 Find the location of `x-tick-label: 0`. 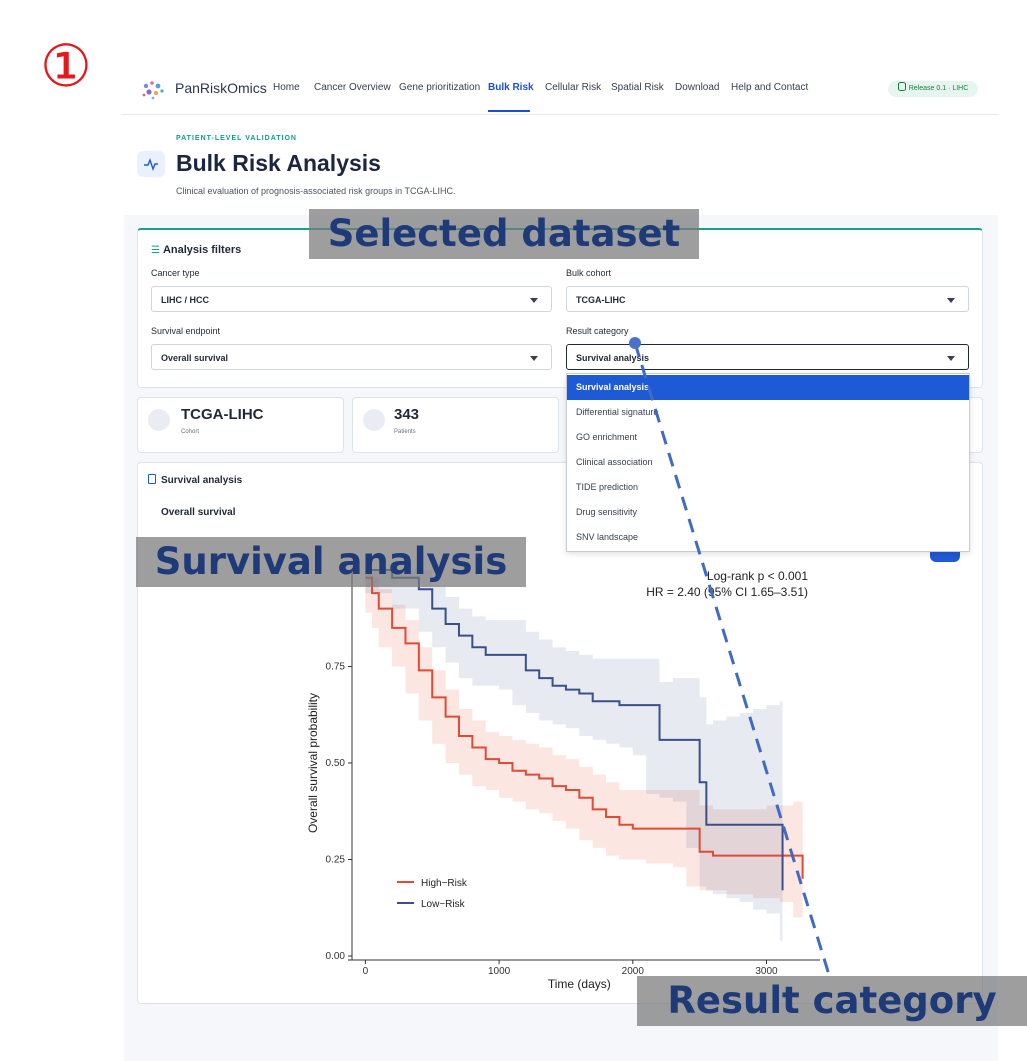

x-tick-label: 0 is located at coordinates (366, 971).